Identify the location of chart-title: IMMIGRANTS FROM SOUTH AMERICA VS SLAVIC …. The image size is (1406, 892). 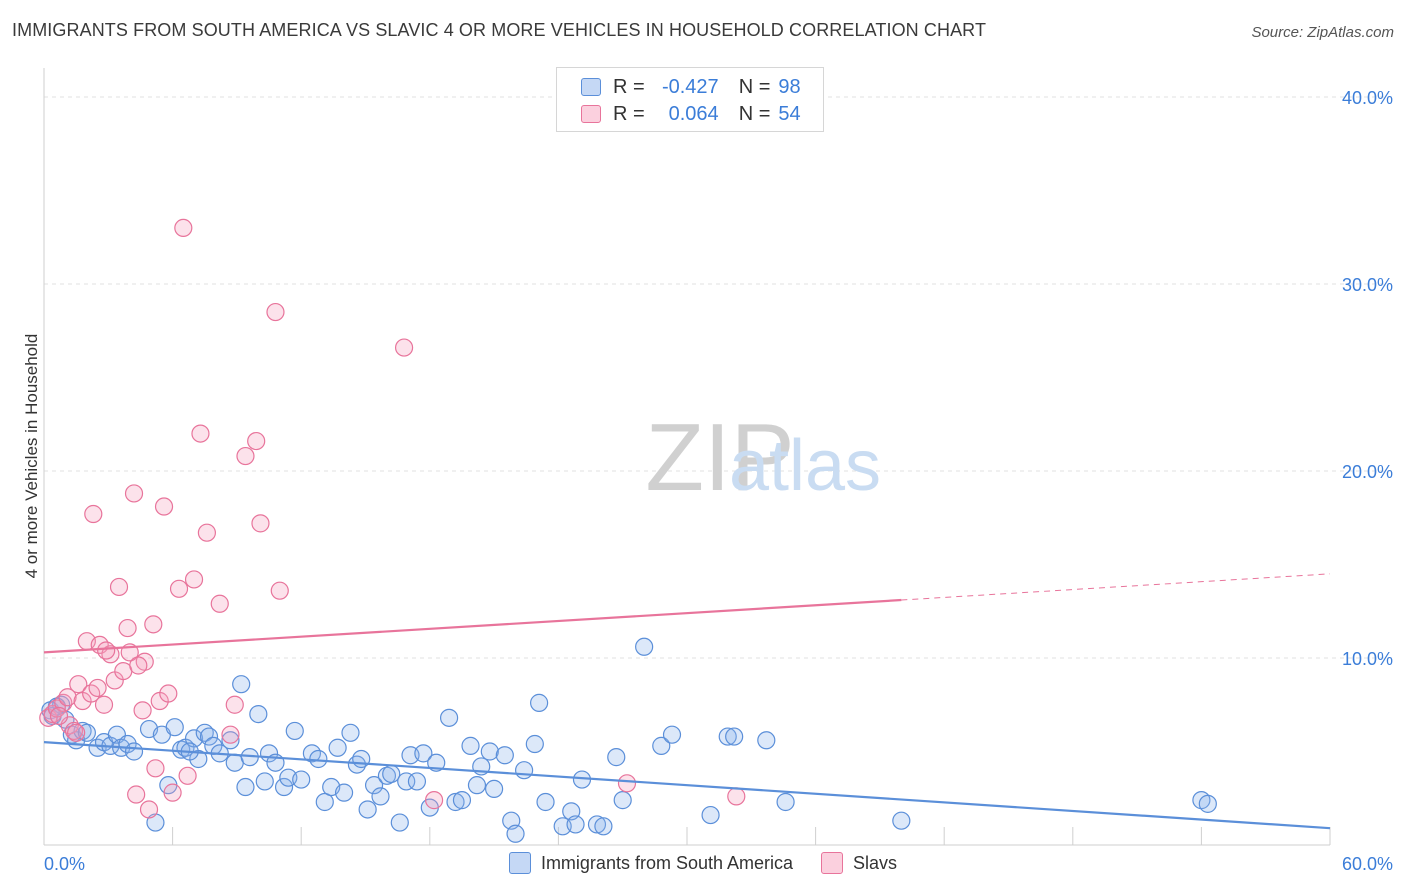
(499, 30).